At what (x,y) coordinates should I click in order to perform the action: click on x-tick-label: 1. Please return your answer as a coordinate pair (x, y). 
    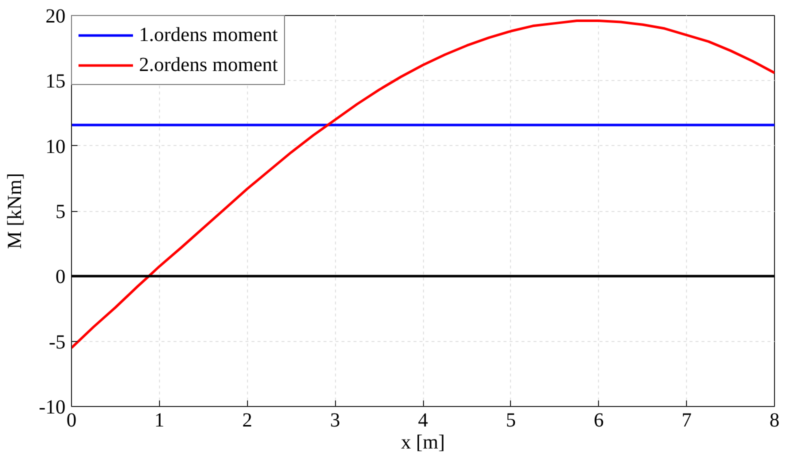
    Looking at the image, I should click on (159, 421).